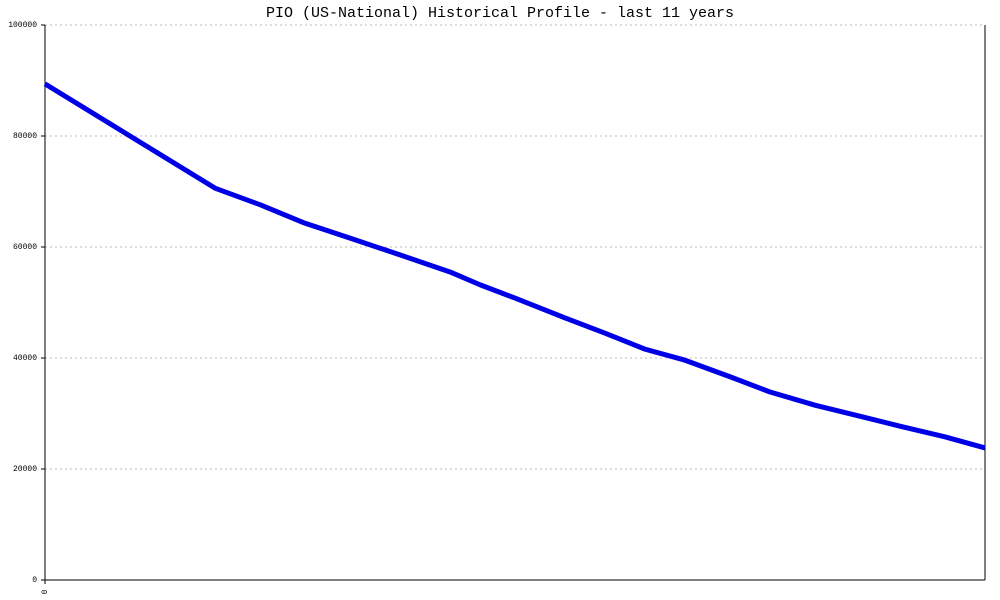 This screenshot has height=600, width=1000. I want to click on y-tick-label: 0, so click(34, 580).